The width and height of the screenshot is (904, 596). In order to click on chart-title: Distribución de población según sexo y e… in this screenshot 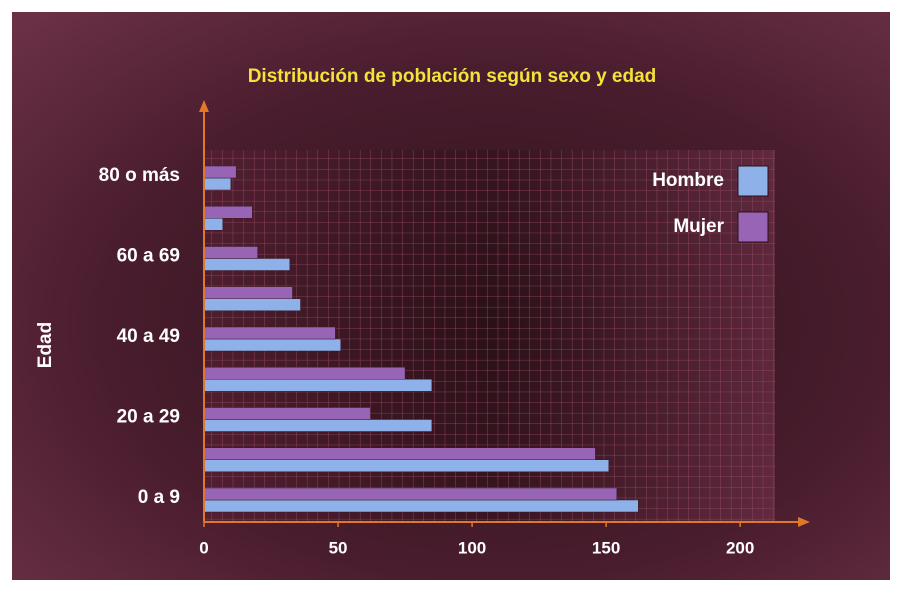, I will do `click(452, 76)`.